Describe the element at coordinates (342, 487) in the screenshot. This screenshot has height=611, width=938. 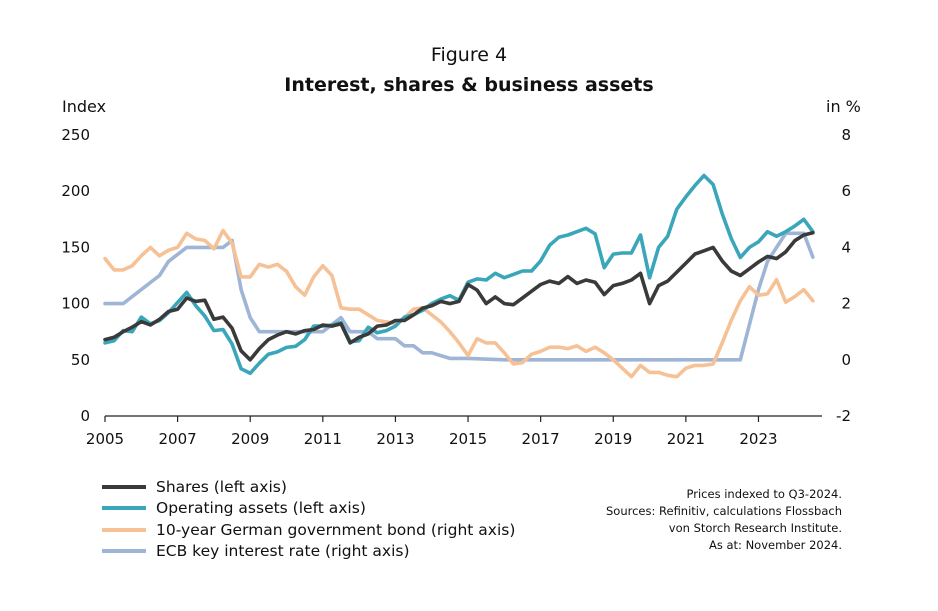
I see `legend-item-shares: Shares (left axis)` at that location.